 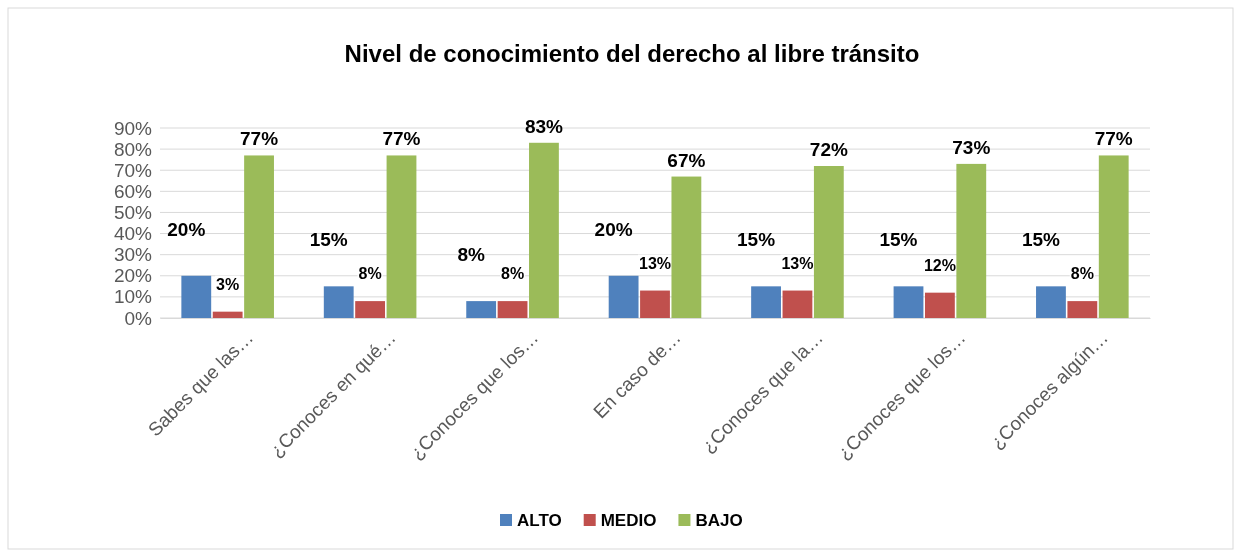 What do you see at coordinates (133, 234) in the screenshot?
I see `y-tick-label: 40%` at bounding box center [133, 234].